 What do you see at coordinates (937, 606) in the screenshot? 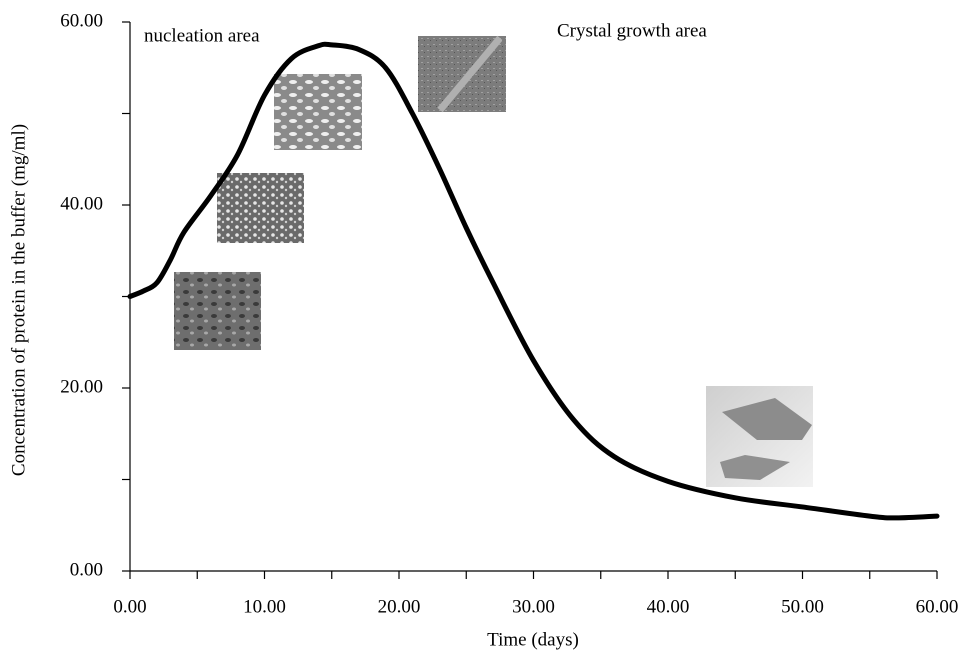
I see `x-tick-label: 60.00` at bounding box center [937, 606].